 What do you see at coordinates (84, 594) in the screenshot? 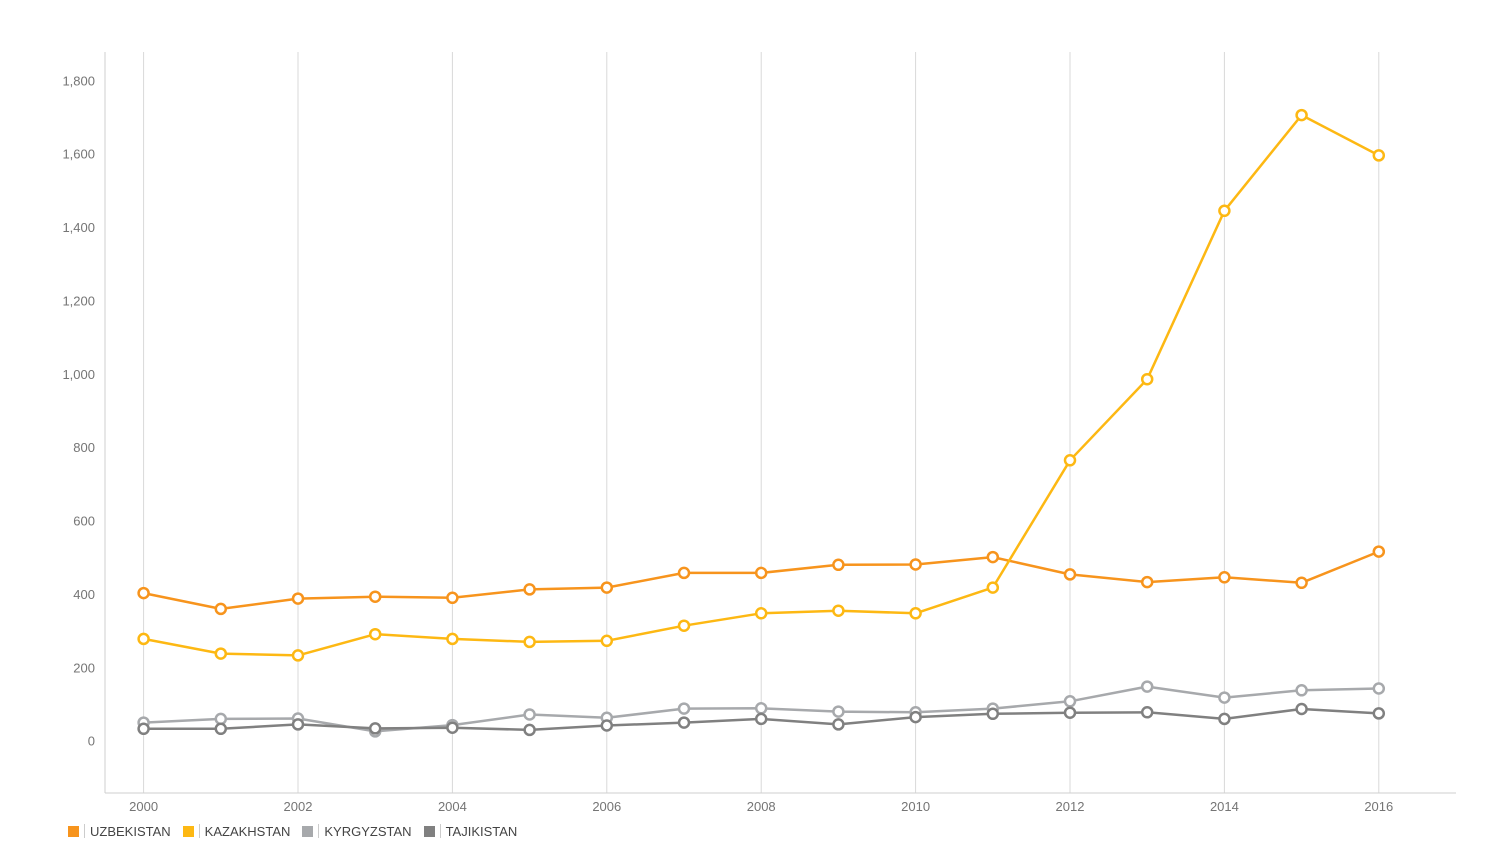
I see `y-tick-label: 400` at bounding box center [84, 594].